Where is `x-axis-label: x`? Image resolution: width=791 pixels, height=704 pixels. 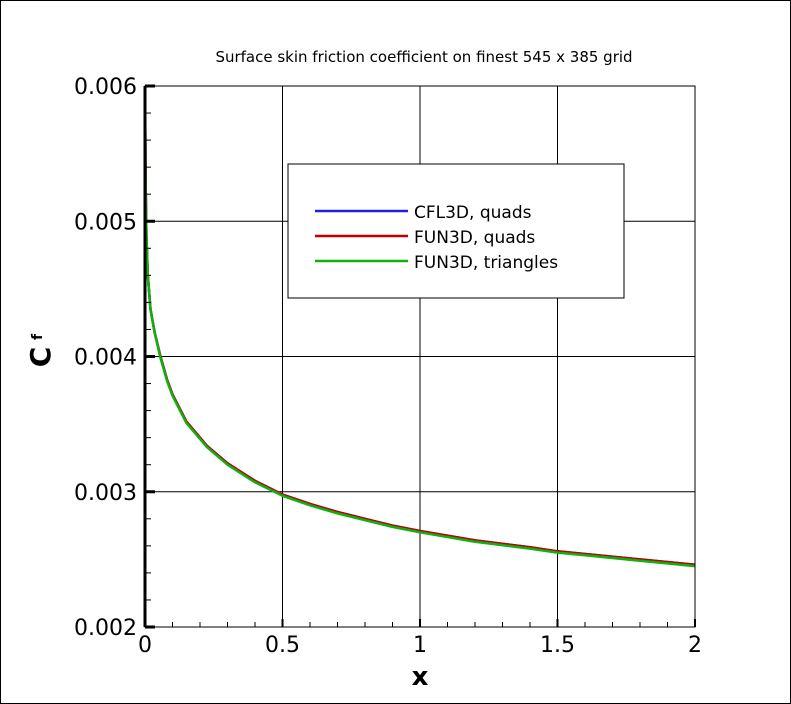
x-axis-label: x is located at coordinates (420, 677).